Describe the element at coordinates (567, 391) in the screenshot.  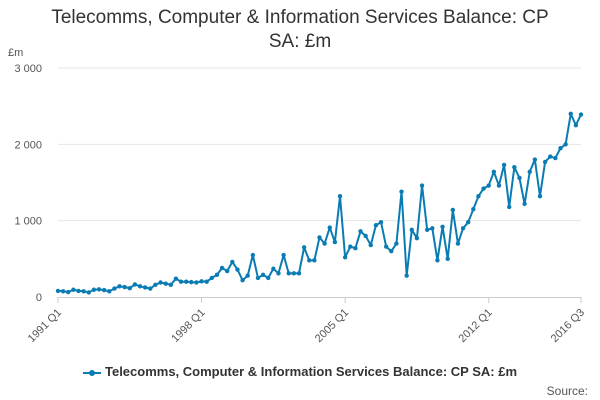
I see `source-credit: Source:` at that location.